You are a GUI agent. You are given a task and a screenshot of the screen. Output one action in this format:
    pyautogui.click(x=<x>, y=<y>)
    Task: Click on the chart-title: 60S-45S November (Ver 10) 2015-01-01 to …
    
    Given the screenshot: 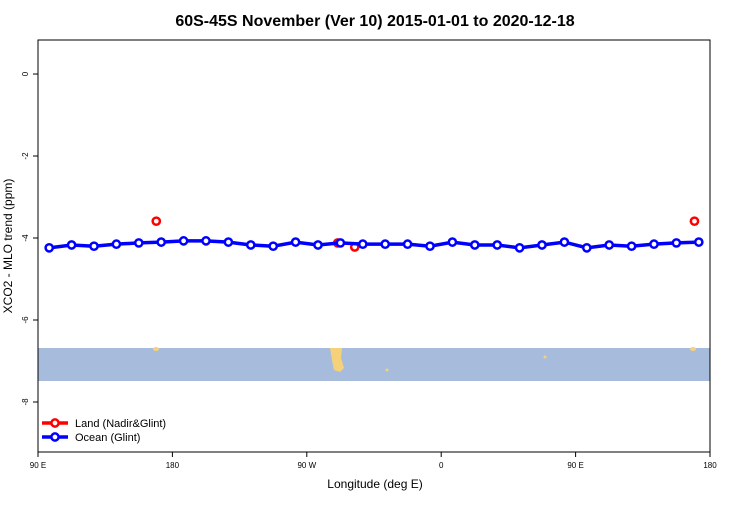 What is the action you would take?
    pyautogui.click(x=374, y=21)
    